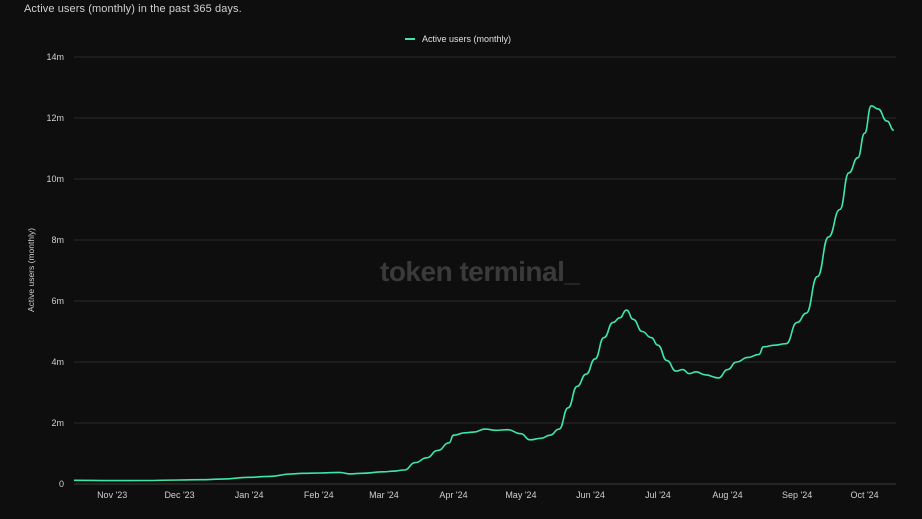 Image resolution: width=922 pixels, height=519 pixels. Describe the element at coordinates (520, 495) in the screenshot. I see `x-tick-label: May '24` at that location.